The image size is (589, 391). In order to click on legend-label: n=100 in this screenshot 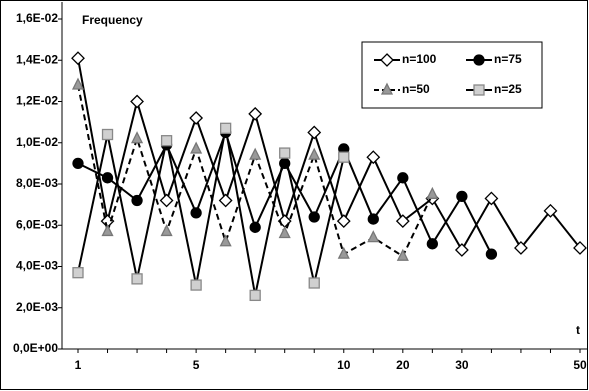, I will do `click(419, 59)`.